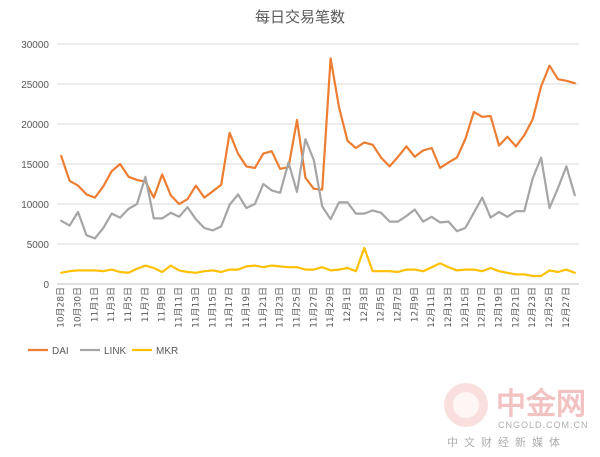  I want to click on x-tick-label: 12月27日, so click(566, 307).